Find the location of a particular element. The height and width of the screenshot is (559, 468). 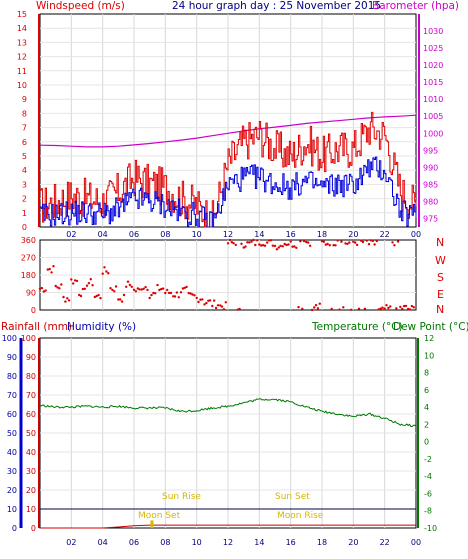

temperature-tick-label: 10 is located at coordinates (429, 355).